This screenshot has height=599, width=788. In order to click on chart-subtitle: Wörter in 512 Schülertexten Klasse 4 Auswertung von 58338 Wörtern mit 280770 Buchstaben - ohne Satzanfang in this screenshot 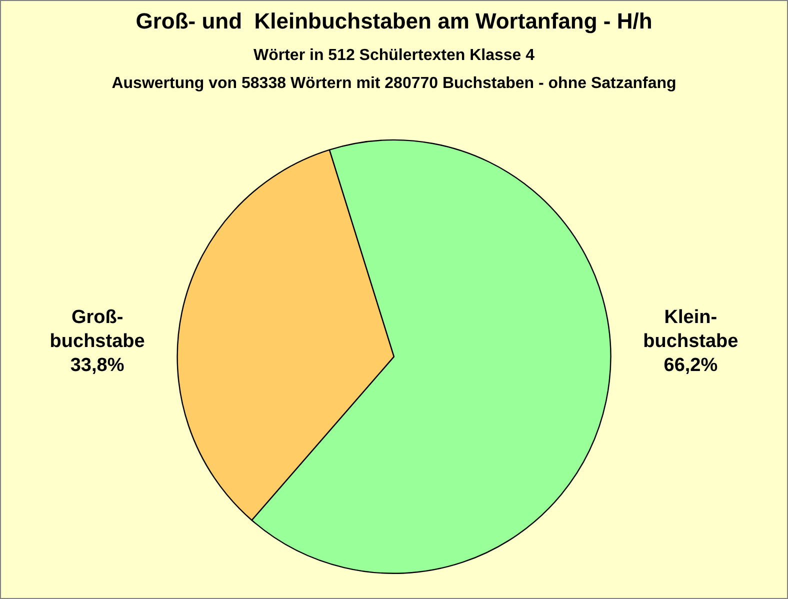, I will do `click(394, 69)`.